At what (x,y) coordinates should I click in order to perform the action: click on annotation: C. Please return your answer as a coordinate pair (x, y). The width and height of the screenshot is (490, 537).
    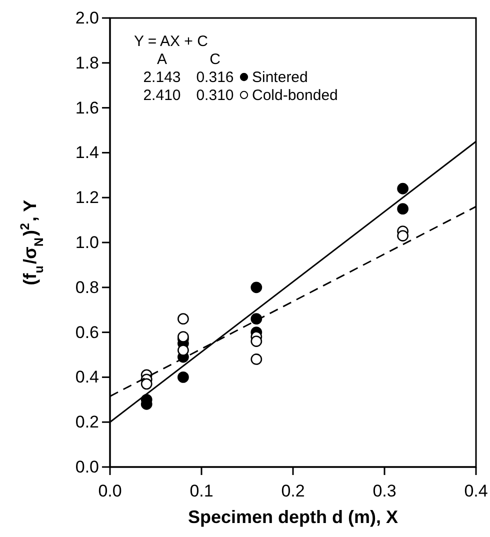
    Looking at the image, I should click on (215, 59).